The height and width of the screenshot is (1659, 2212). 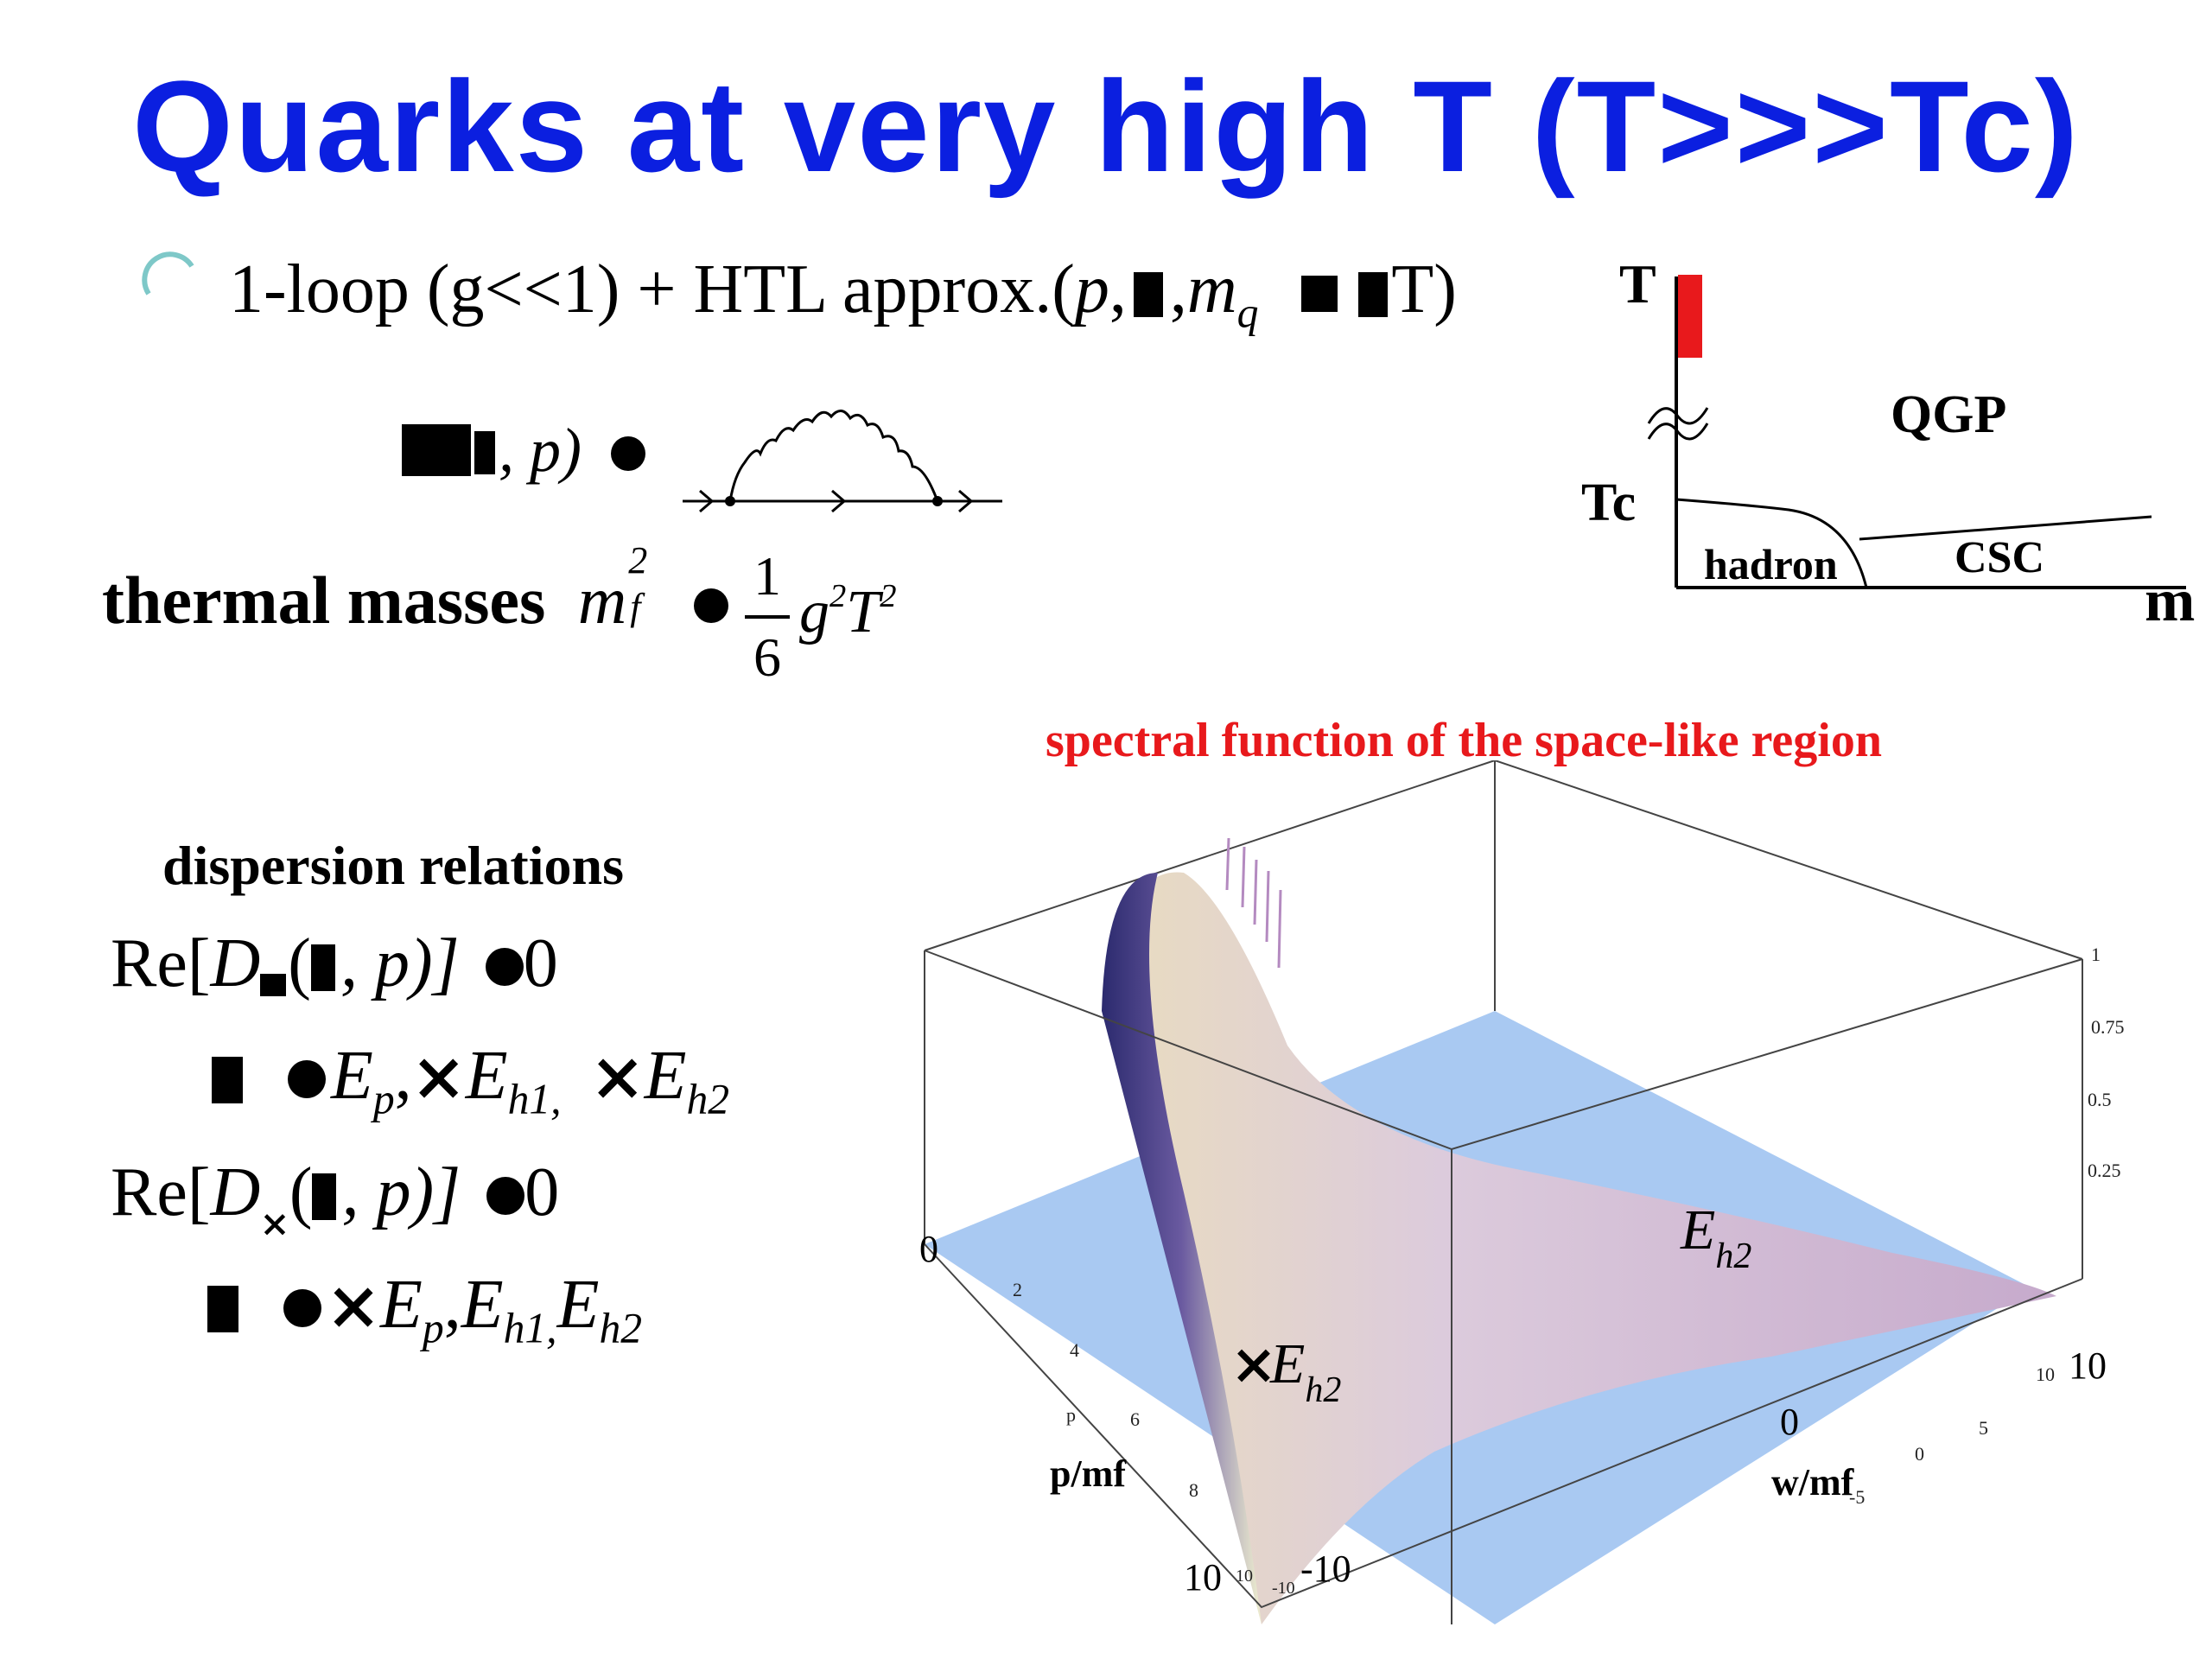 What do you see at coordinates (452, 1305) in the screenshot?
I see `comma-2: ,` at bounding box center [452, 1305].